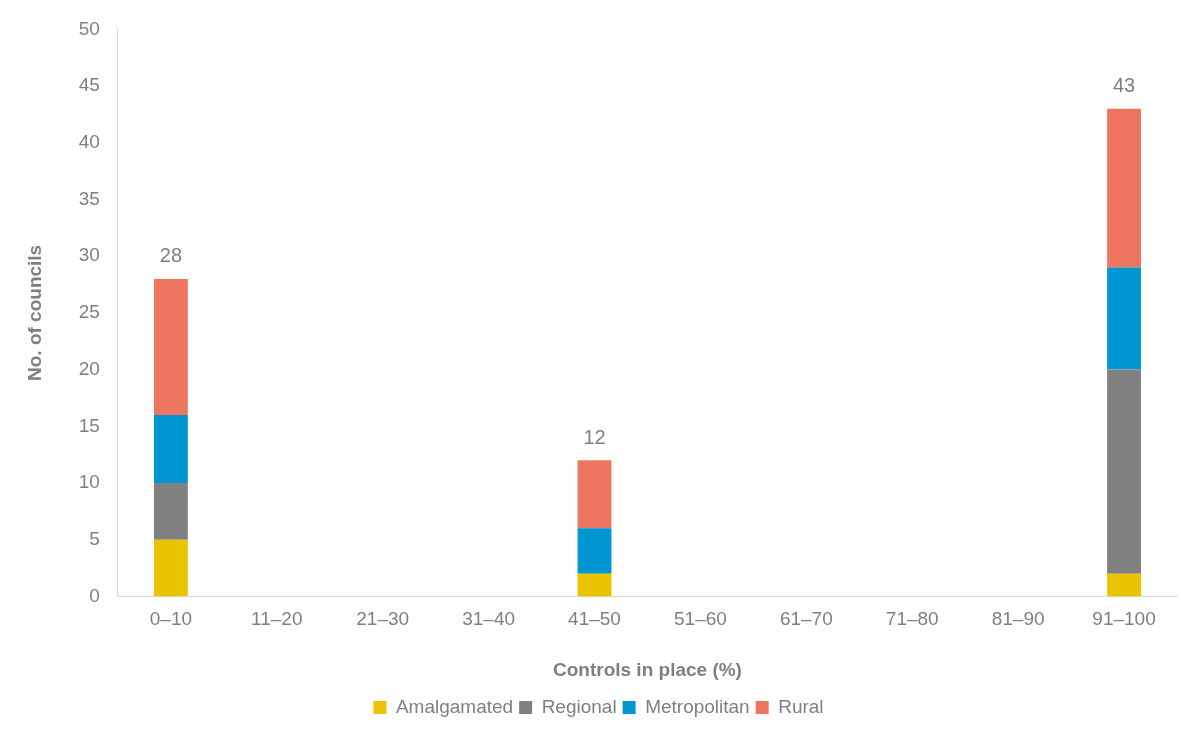 The height and width of the screenshot is (731, 1181). What do you see at coordinates (912, 619) in the screenshot?
I see `x-tick-label: 71–80` at bounding box center [912, 619].